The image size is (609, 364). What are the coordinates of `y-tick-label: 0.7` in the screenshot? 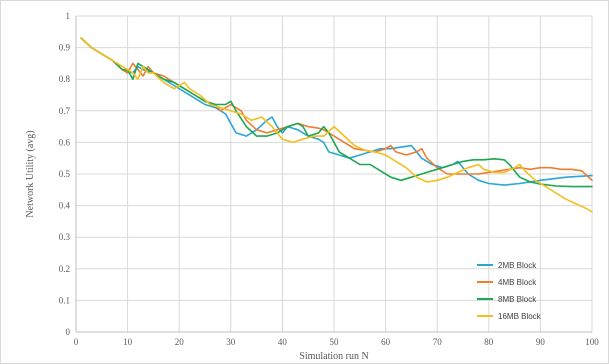 It's located at (65, 111).